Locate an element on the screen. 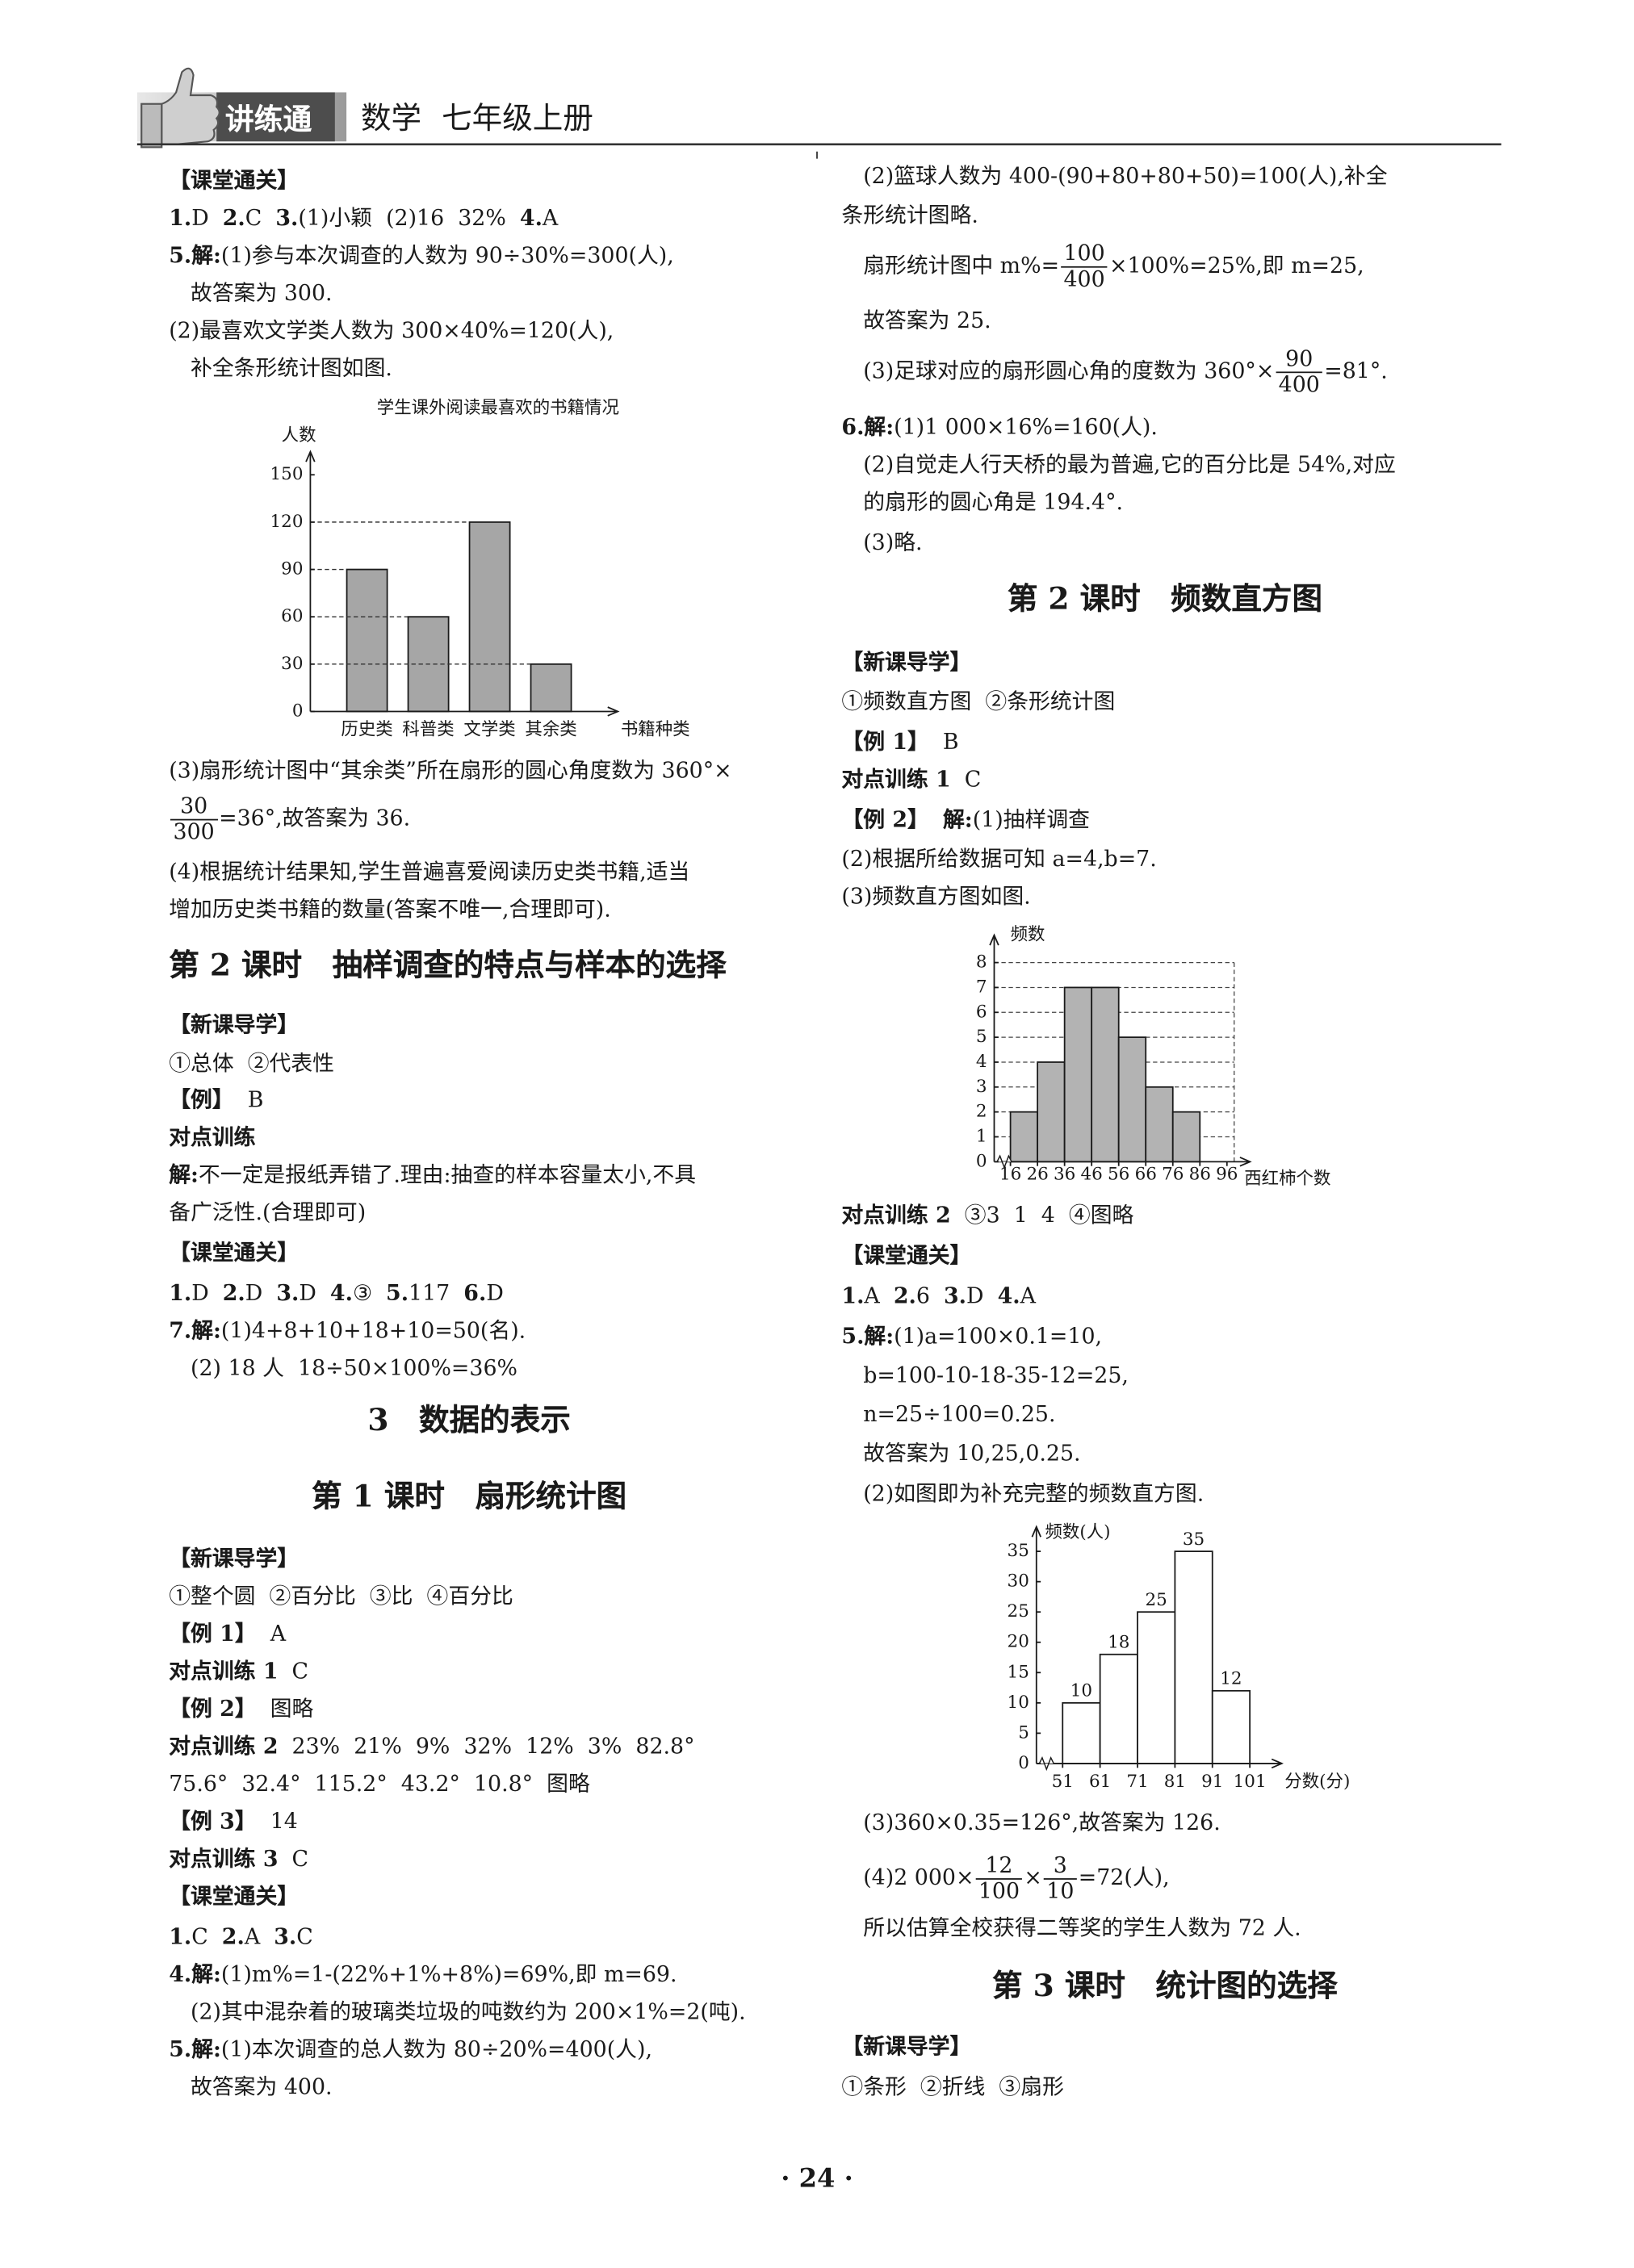  text-line: 5.解:(1)本次调查的总人数为 80÷20%=400(人), is located at coordinates (410, 2049).